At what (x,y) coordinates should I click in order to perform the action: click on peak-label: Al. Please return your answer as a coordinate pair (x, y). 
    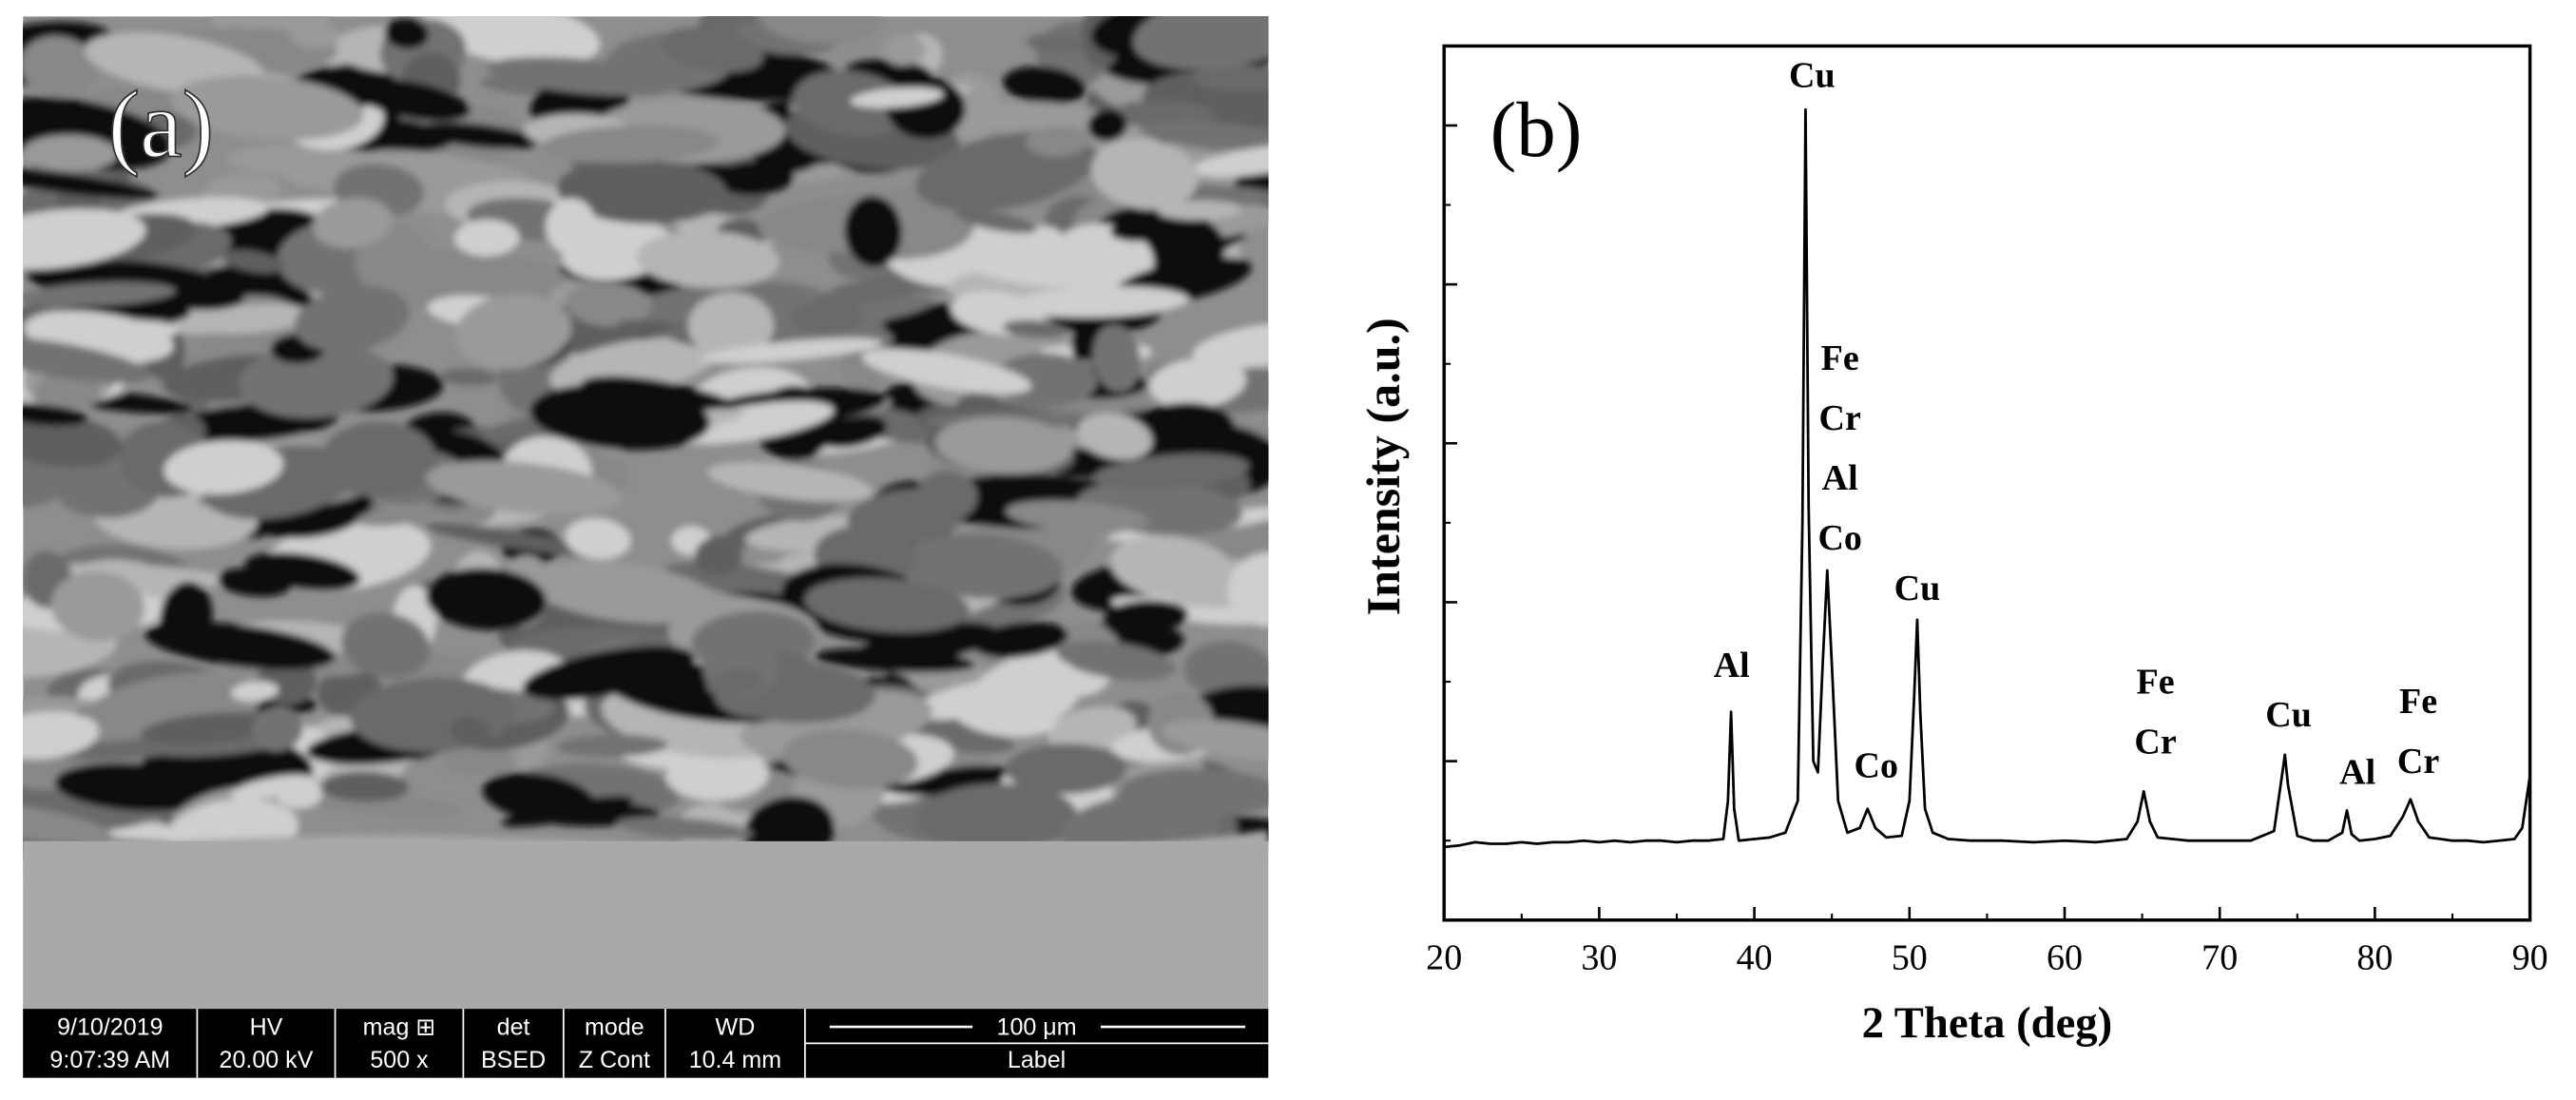
    Looking at the image, I should click on (2357, 772).